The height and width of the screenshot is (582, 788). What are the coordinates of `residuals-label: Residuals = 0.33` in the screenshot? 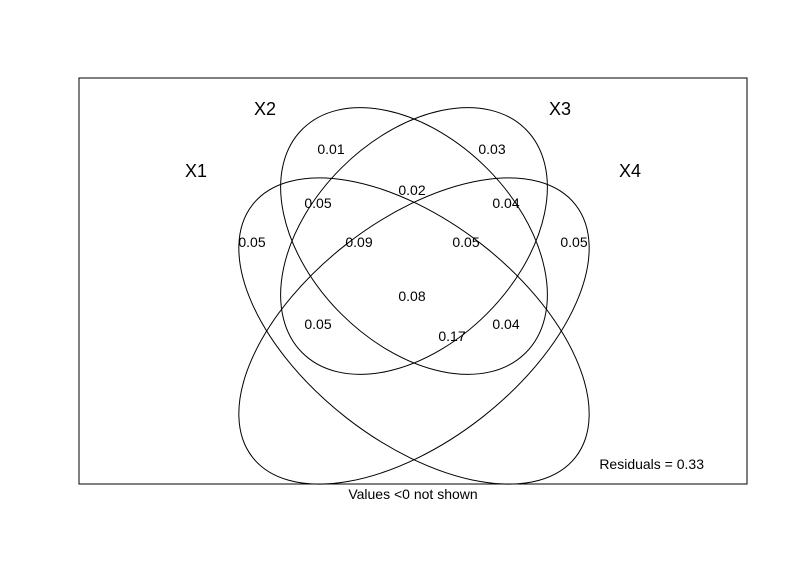 It's located at (651, 464).